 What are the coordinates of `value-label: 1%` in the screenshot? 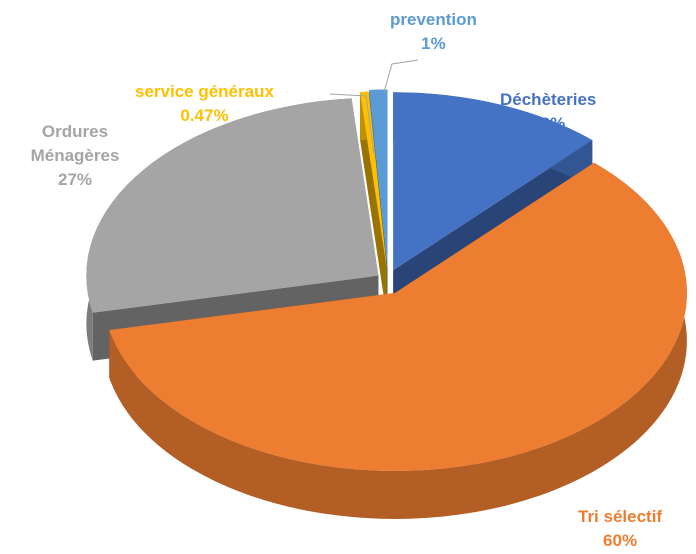 It's located at (433, 43).